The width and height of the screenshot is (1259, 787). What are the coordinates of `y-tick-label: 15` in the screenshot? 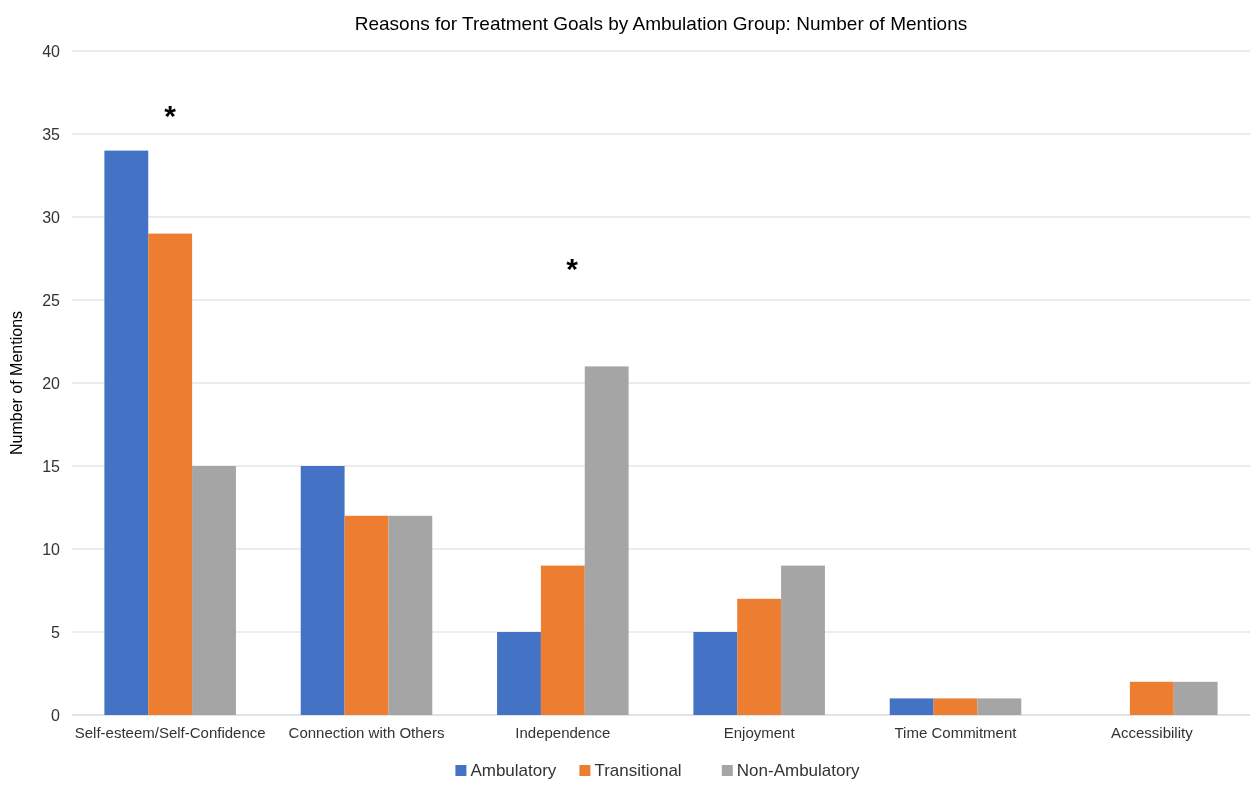 It's located at (51, 466).